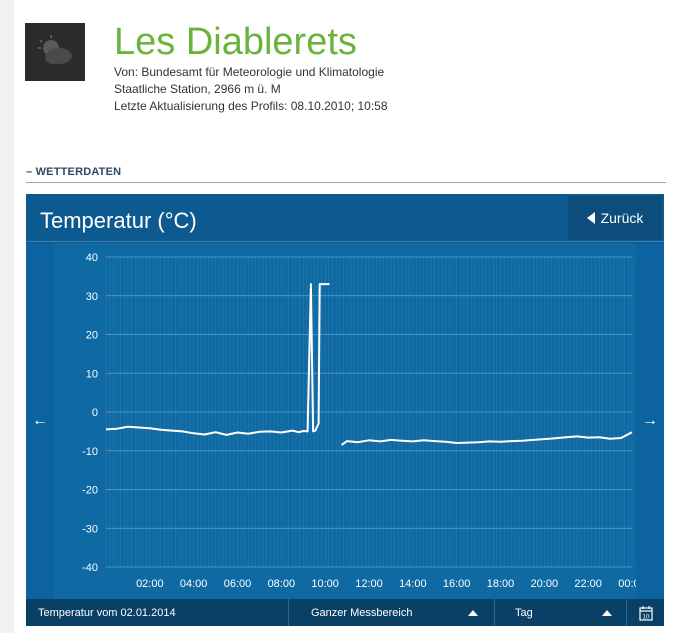 The image size is (674, 633). What do you see at coordinates (74, 172) in the screenshot?
I see `section-toggle-wetterdaten: – WETTERDATEN` at bounding box center [74, 172].